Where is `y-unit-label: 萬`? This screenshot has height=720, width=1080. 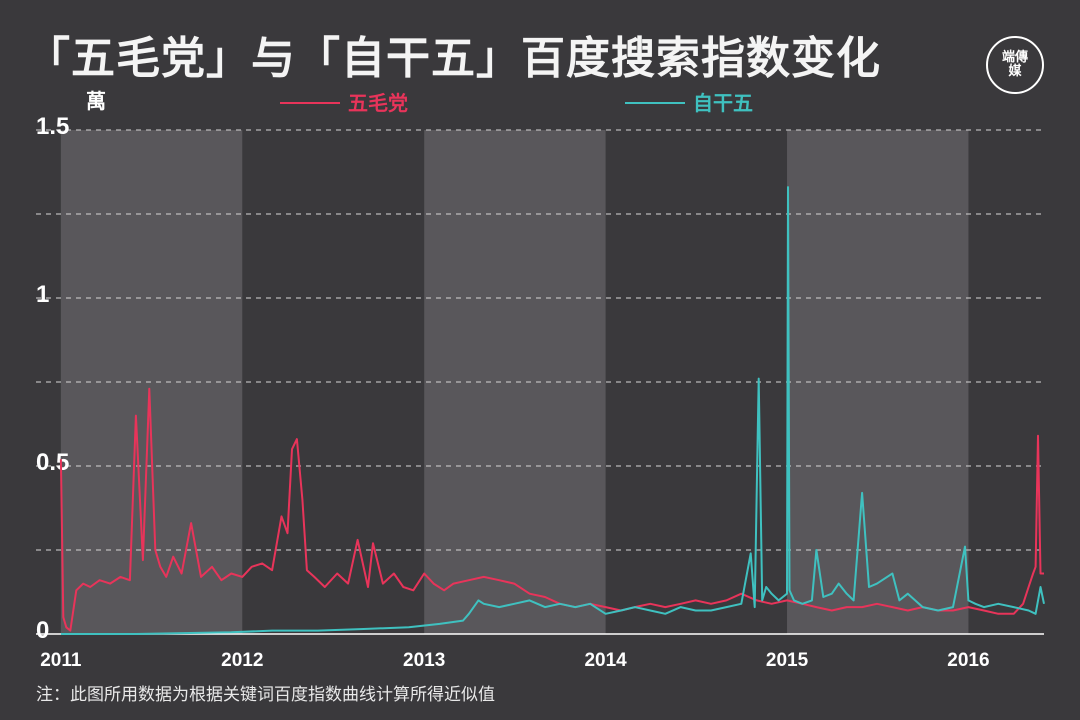 y-unit-label: 萬 is located at coordinates (96, 101).